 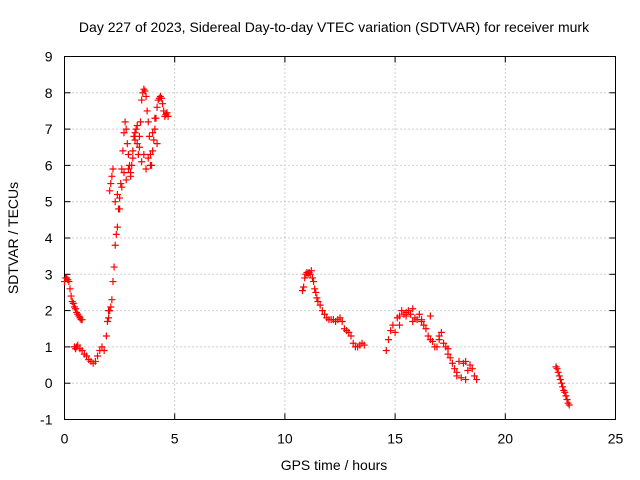 What do you see at coordinates (334, 465) in the screenshot?
I see `x-axis-label: GPS time / hours` at bounding box center [334, 465].